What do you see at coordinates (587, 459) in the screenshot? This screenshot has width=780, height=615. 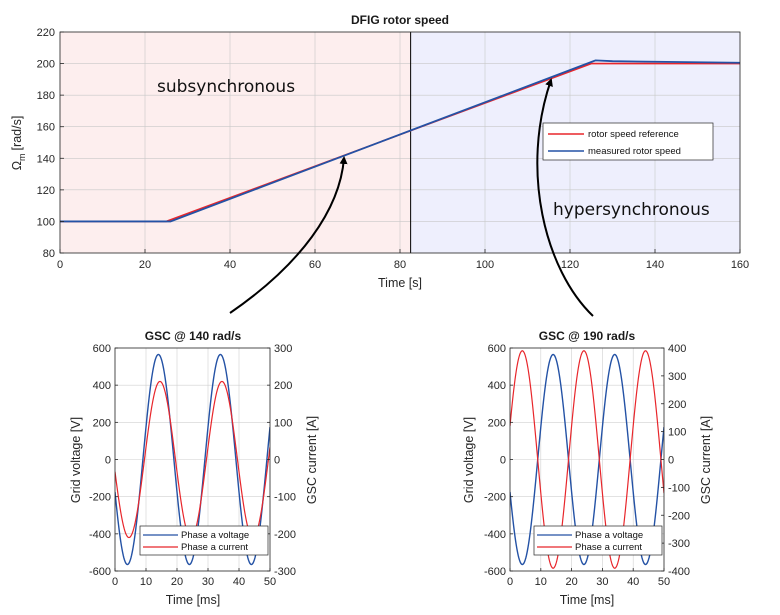 I see `gsc-190-current-line` at bounding box center [587, 459].